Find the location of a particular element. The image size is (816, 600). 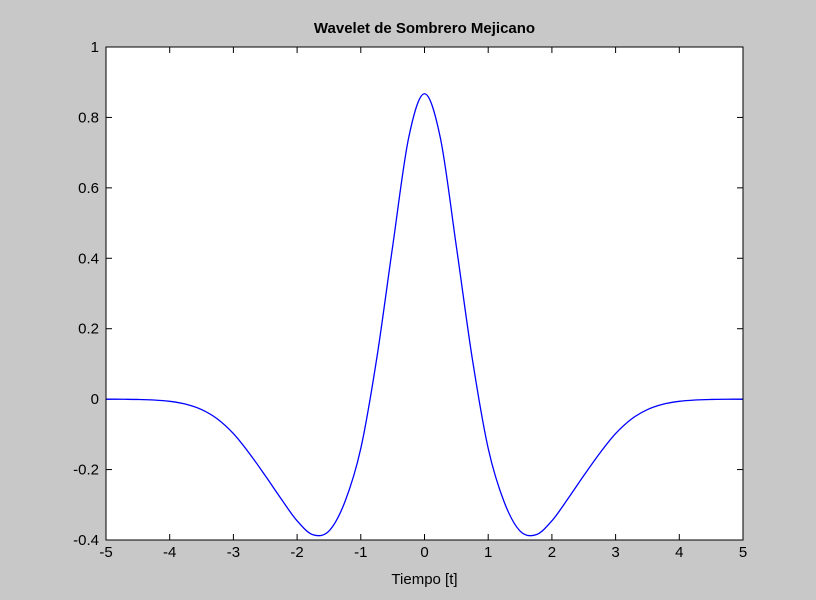

x-tick-label: 1 is located at coordinates (488, 552).